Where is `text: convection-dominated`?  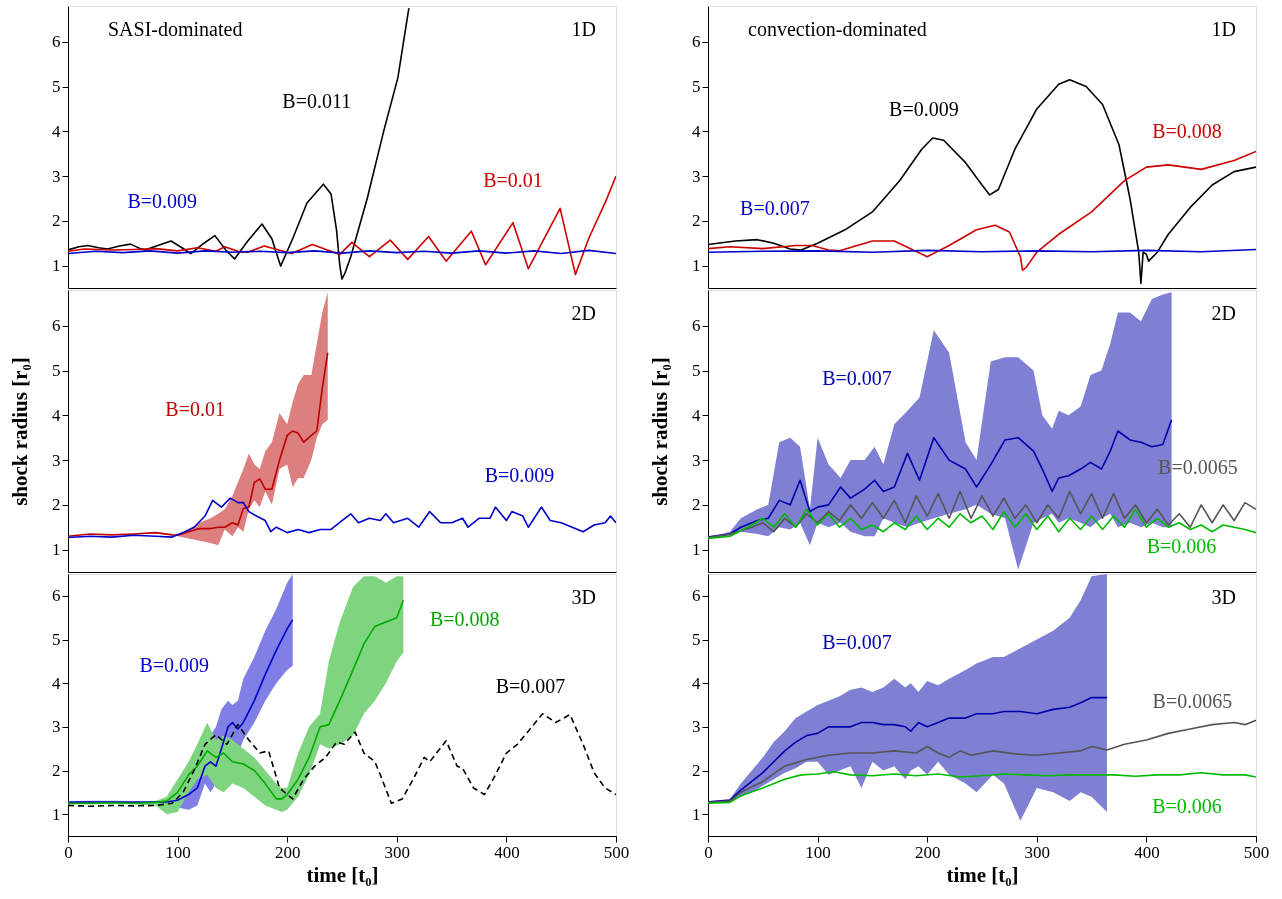 text: convection-dominated is located at coordinates (837, 29).